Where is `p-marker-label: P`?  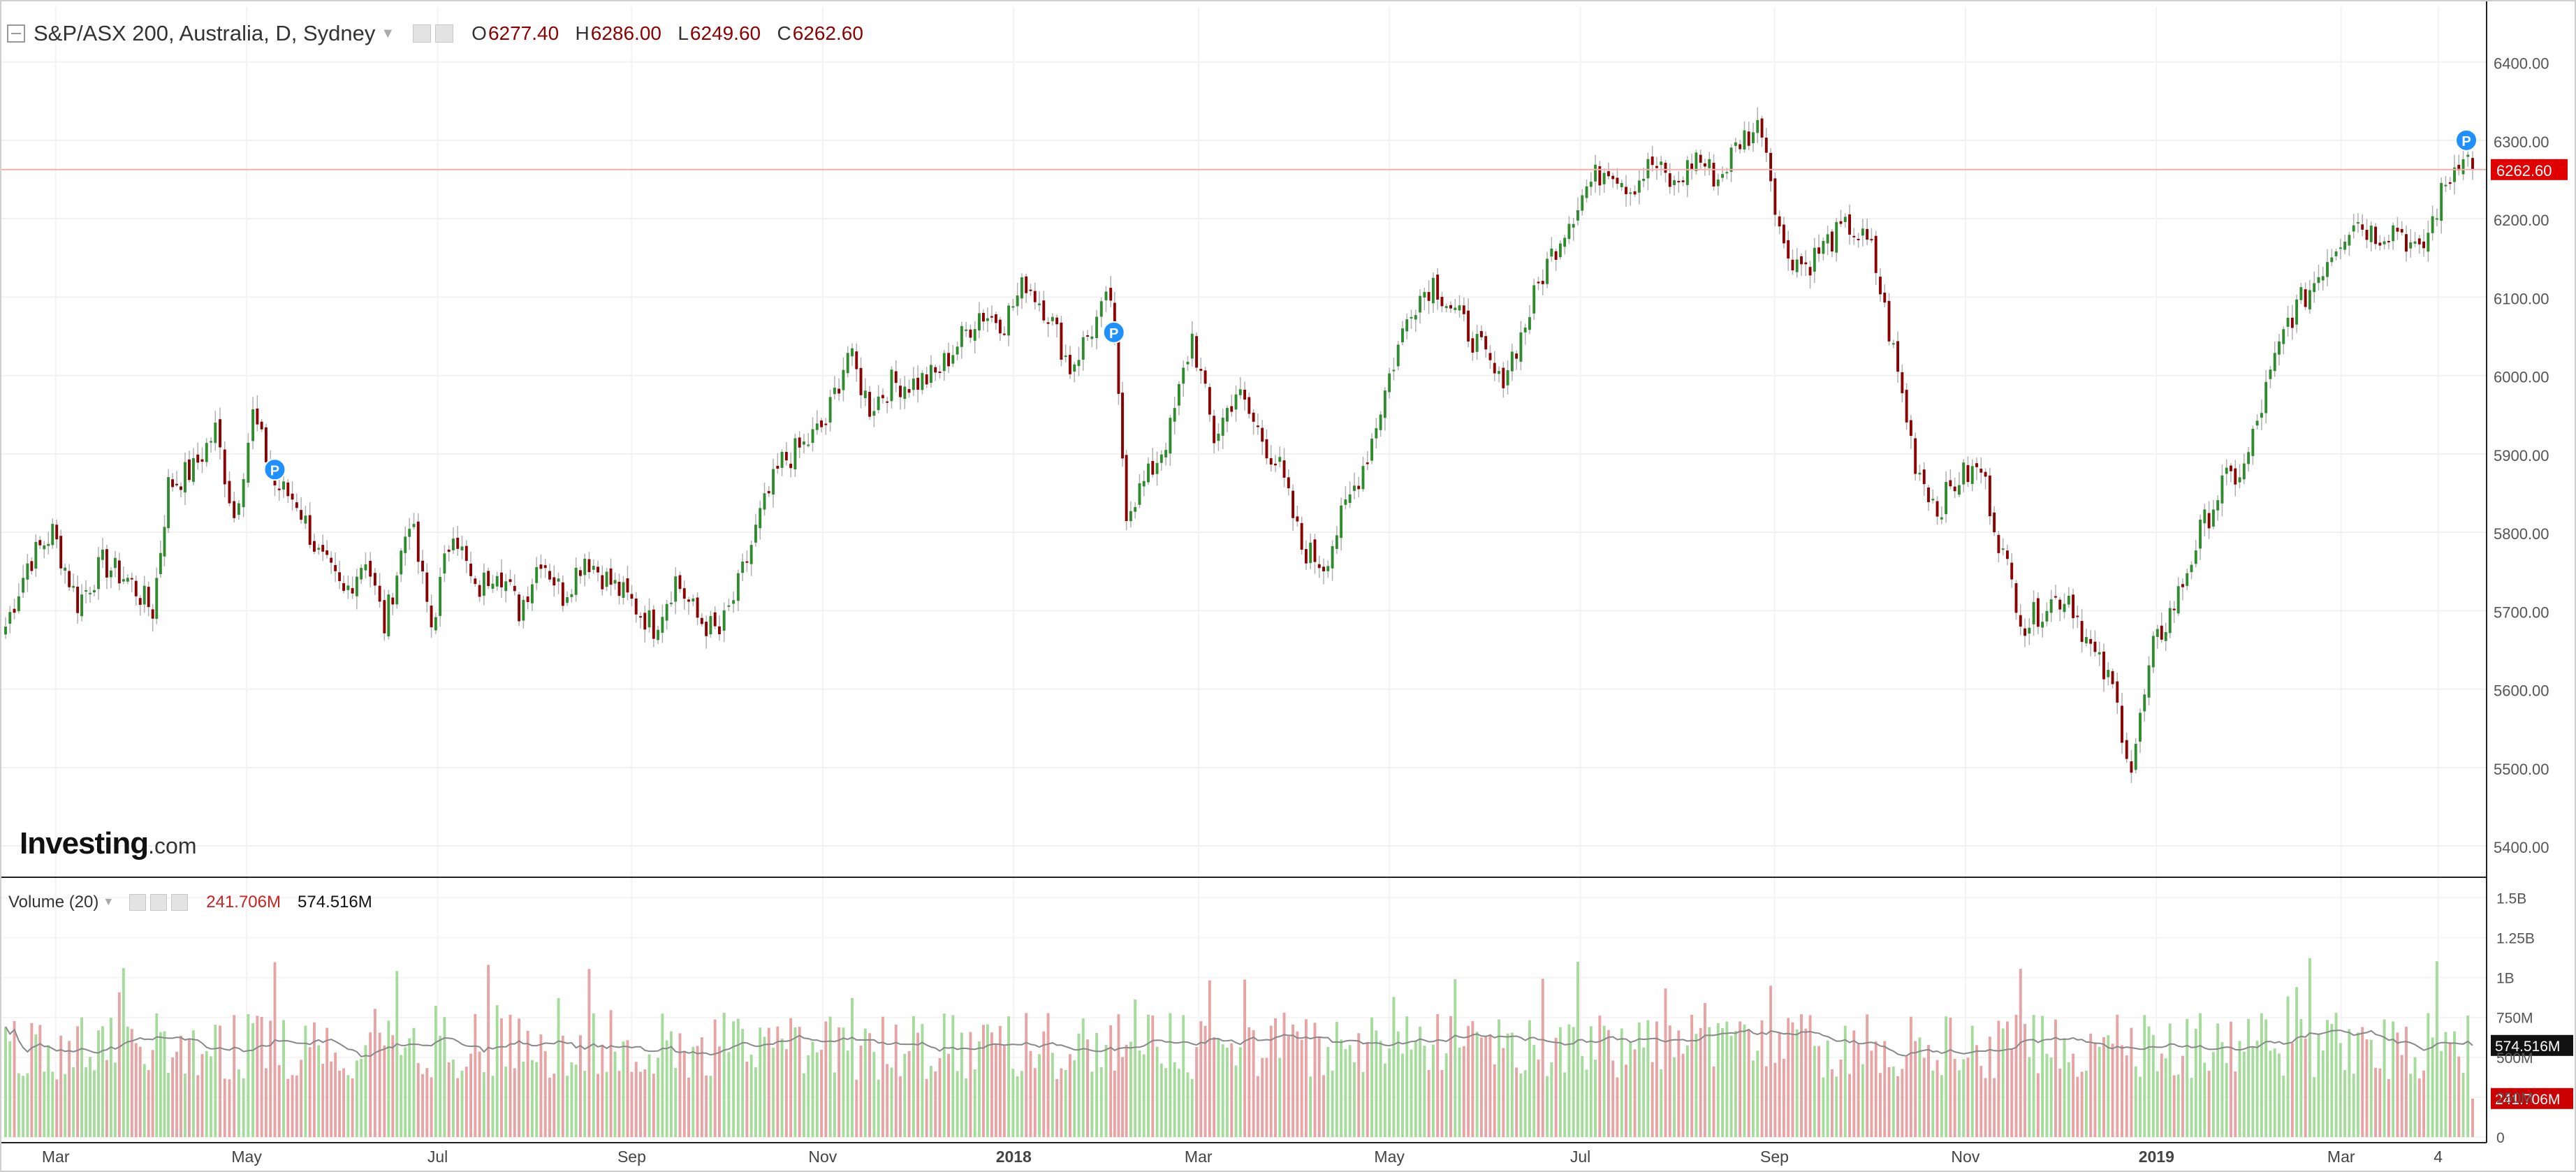 p-marker-label: P is located at coordinates (1113, 334).